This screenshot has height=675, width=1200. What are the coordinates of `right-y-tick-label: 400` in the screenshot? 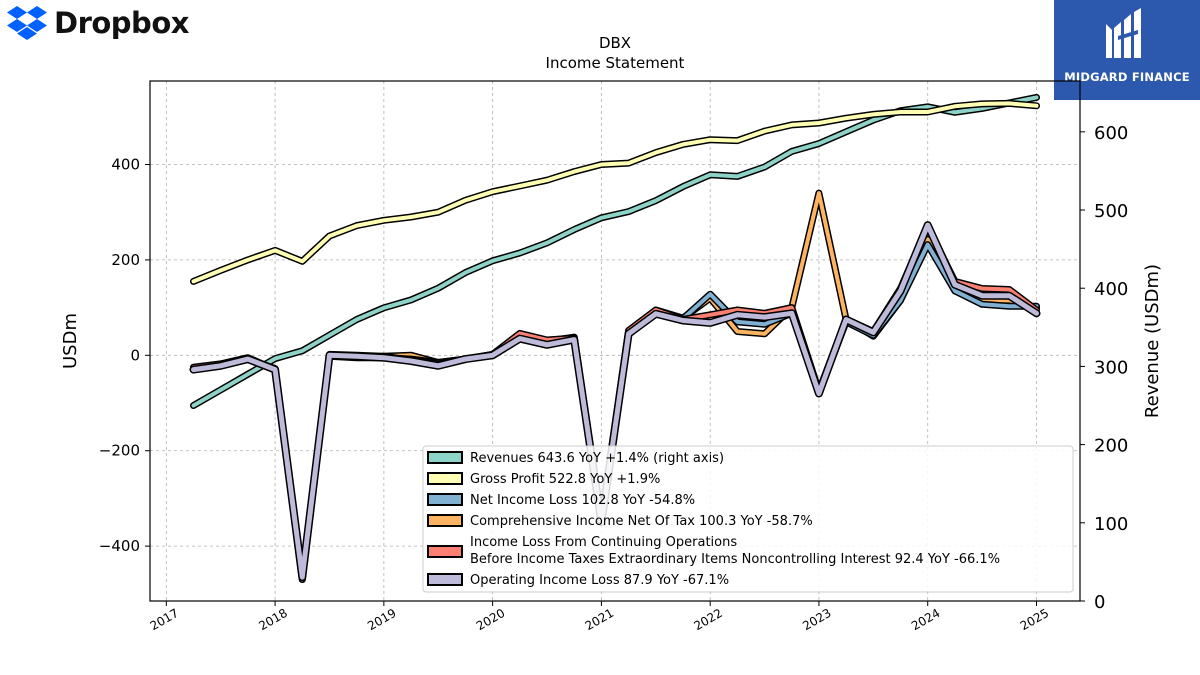 It's located at (1111, 289).